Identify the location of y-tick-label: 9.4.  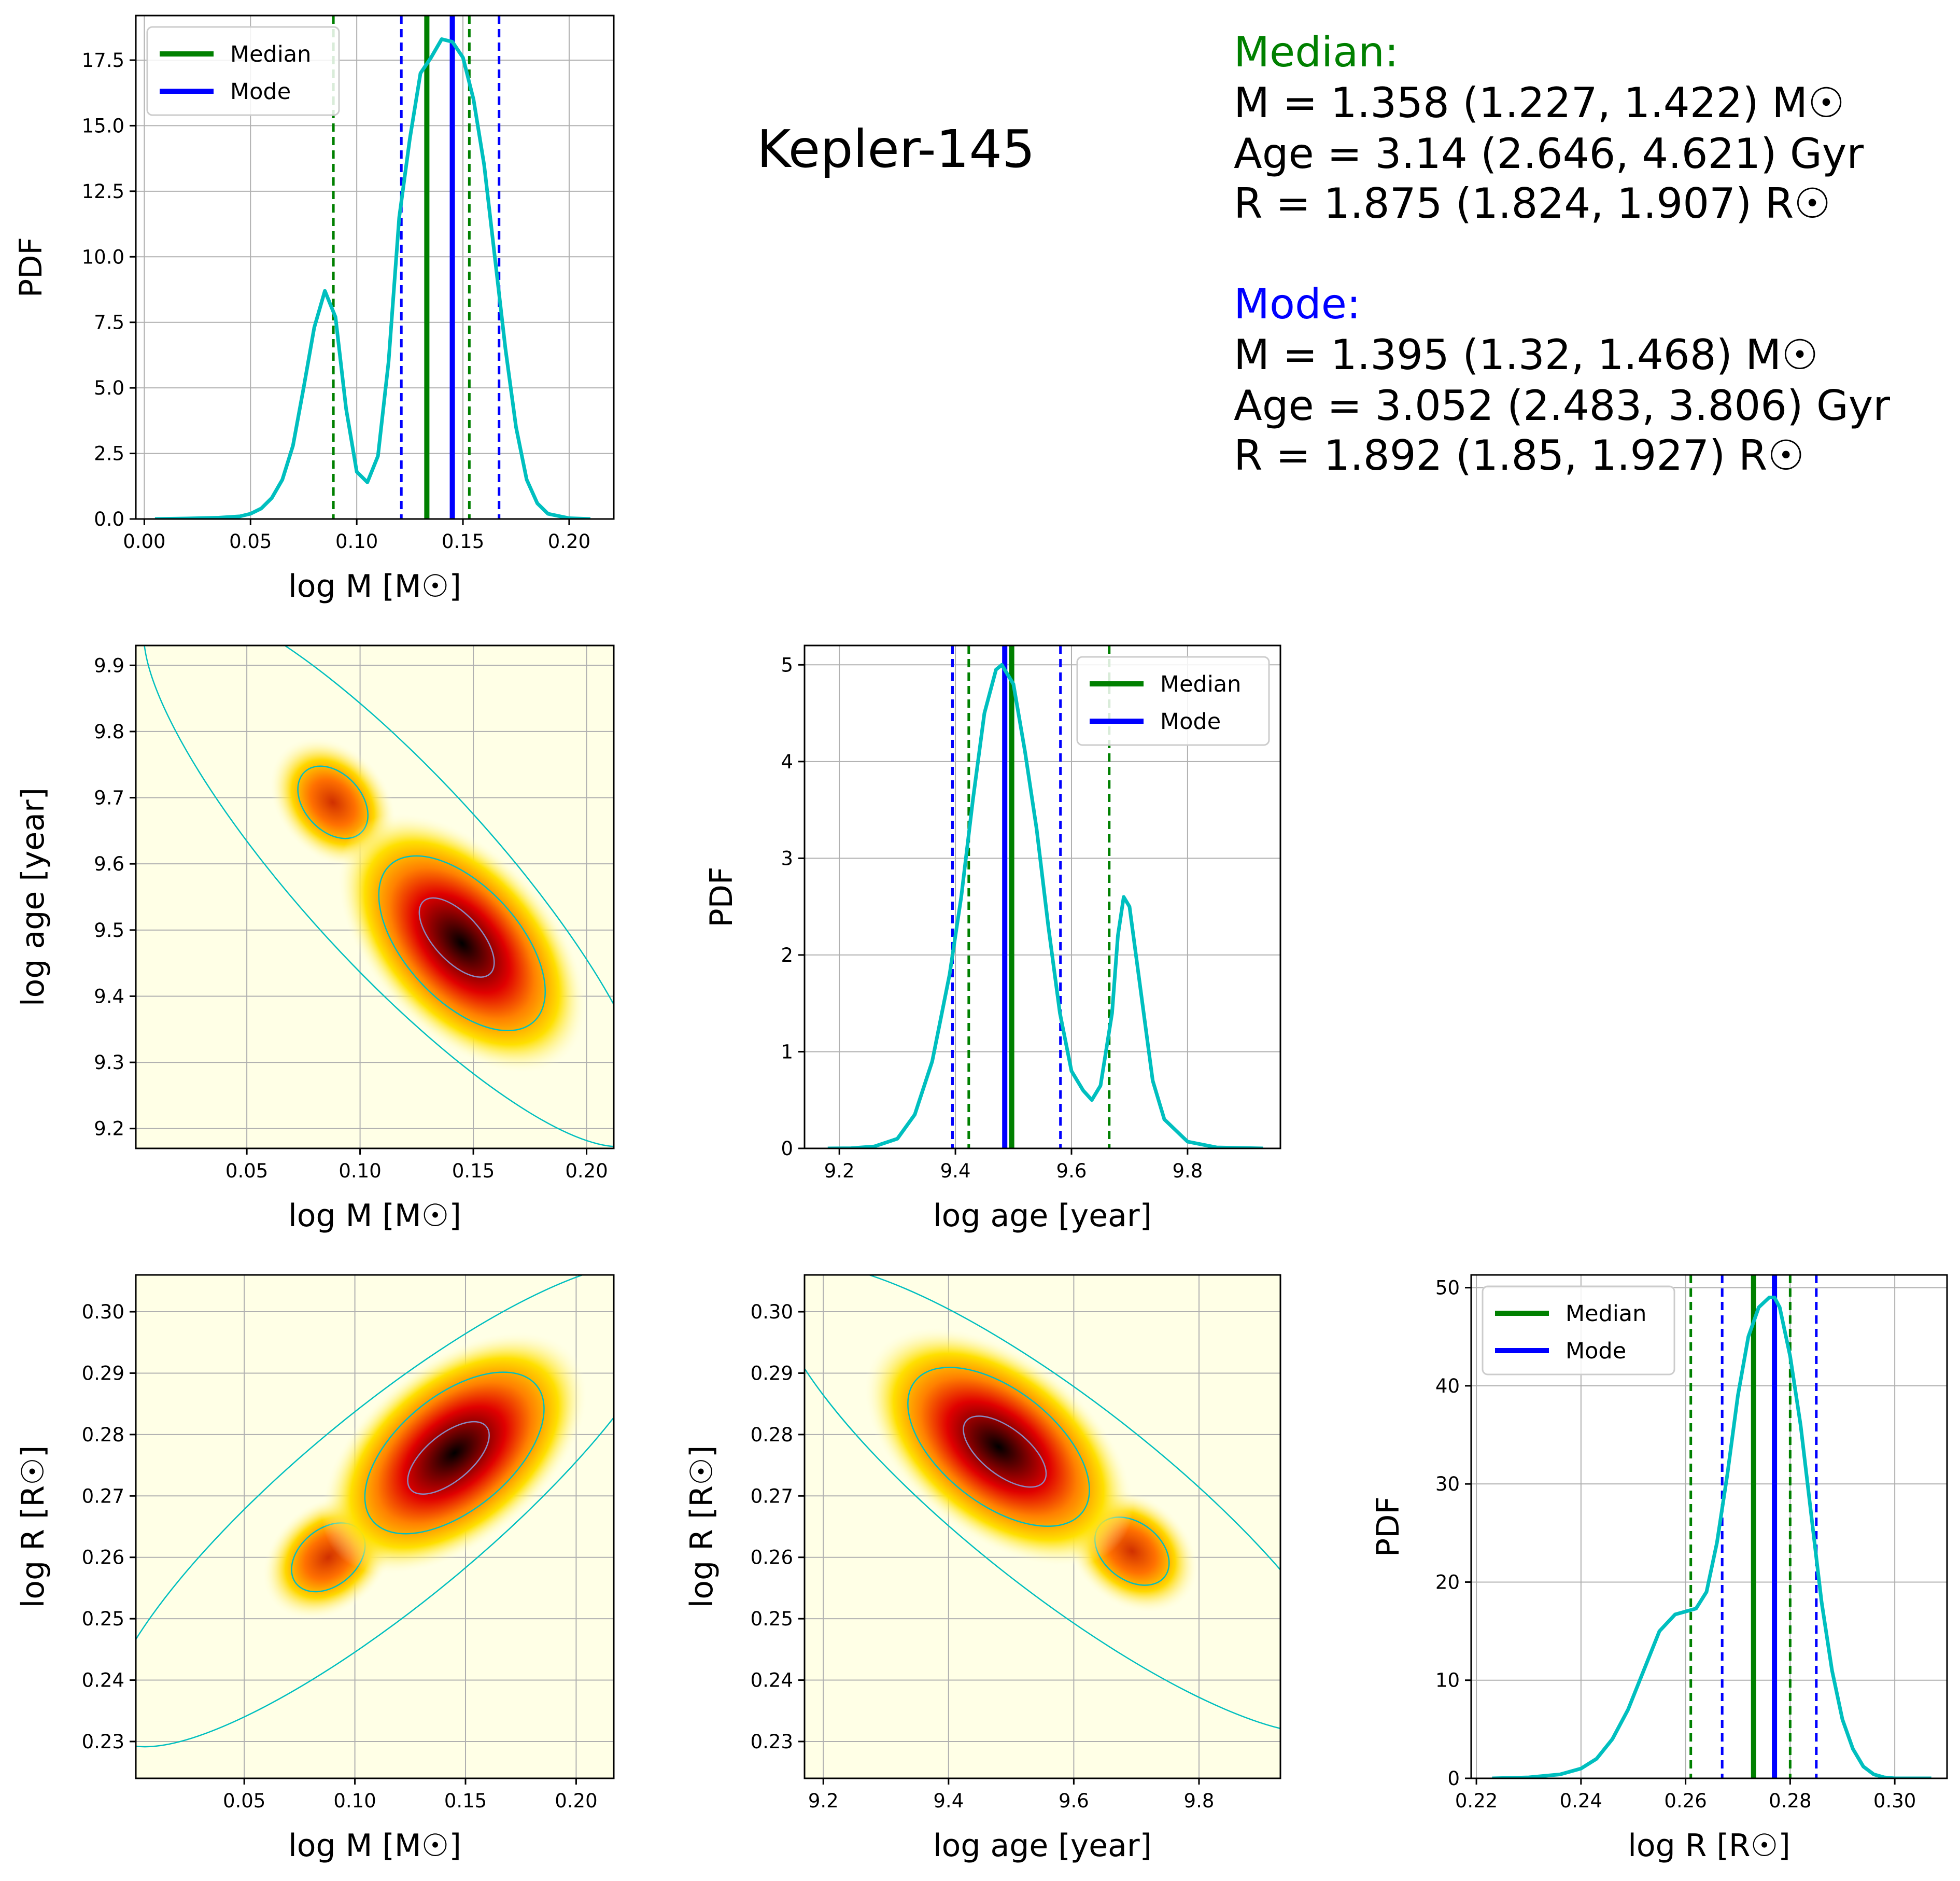
(109, 996).